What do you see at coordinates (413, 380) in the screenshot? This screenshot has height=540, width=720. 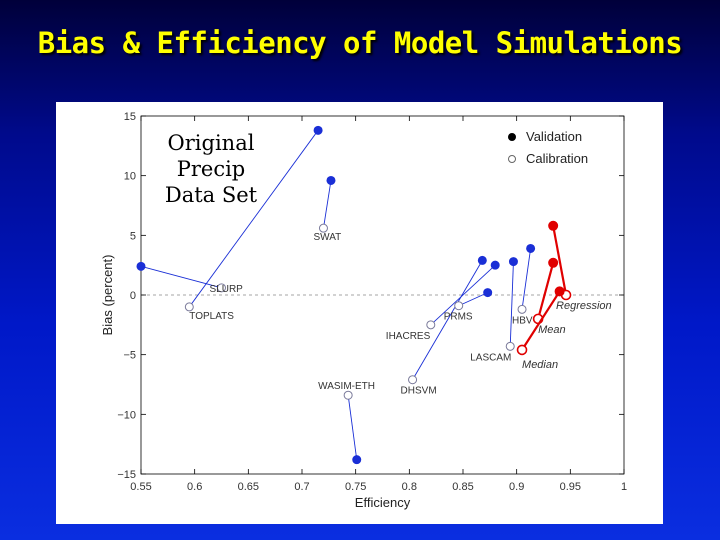 I see `dhsvm-calibration-point` at bounding box center [413, 380].